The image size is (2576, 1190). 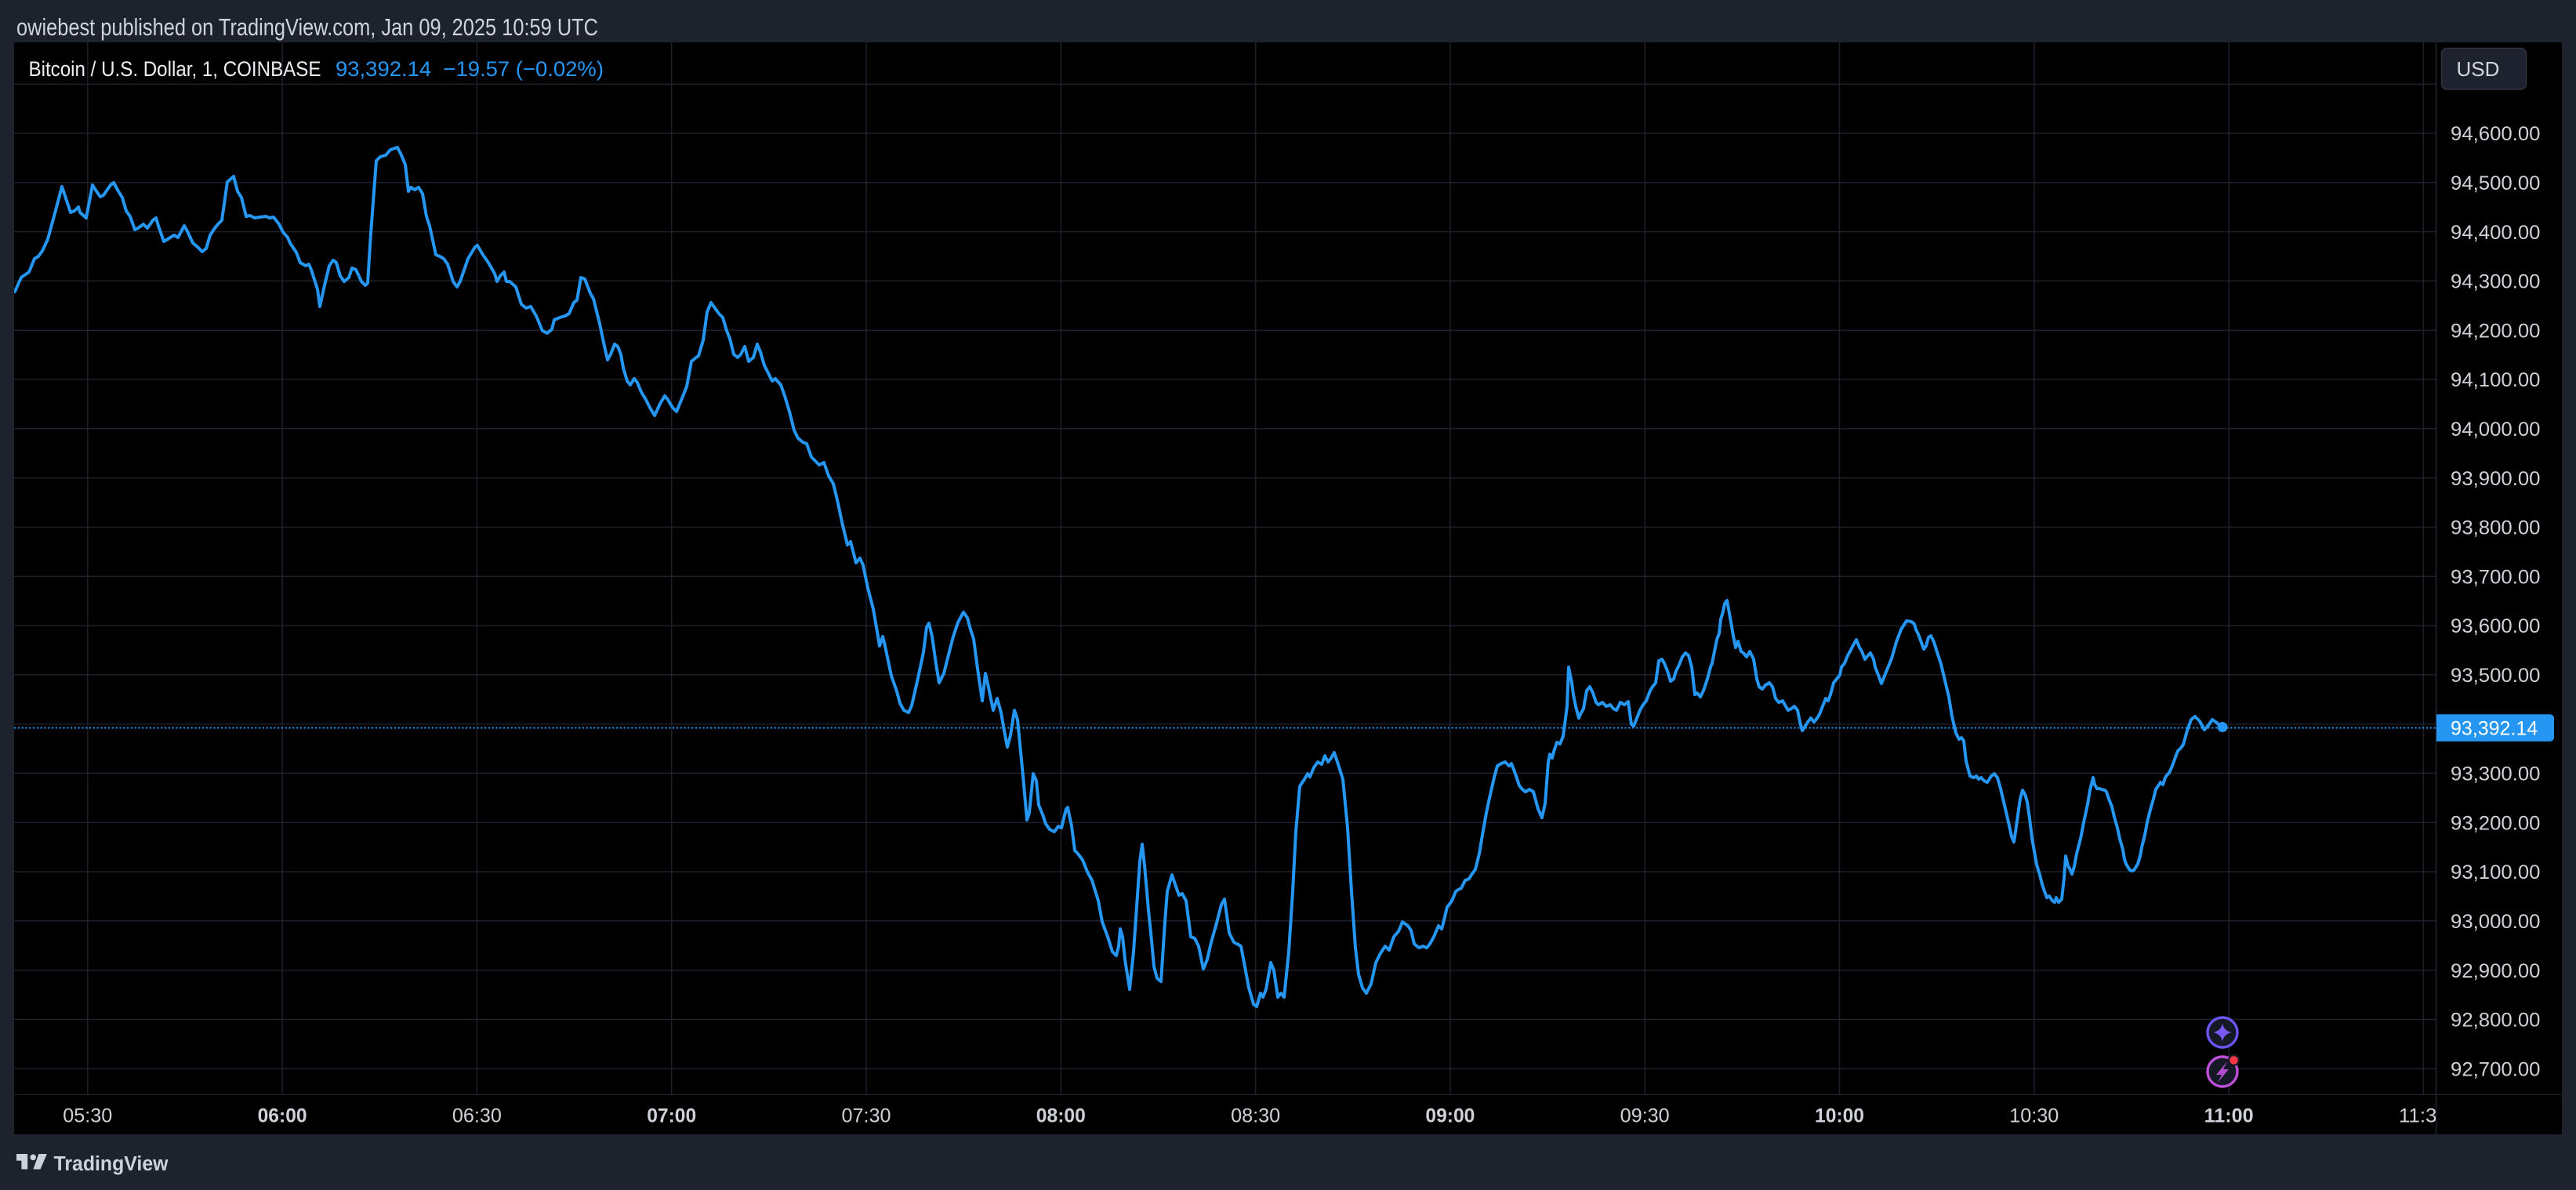 What do you see at coordinates (2496, 823) in the screenshot?
I see `svg-text: 93,200.00` at bounding box center [2496, 823].